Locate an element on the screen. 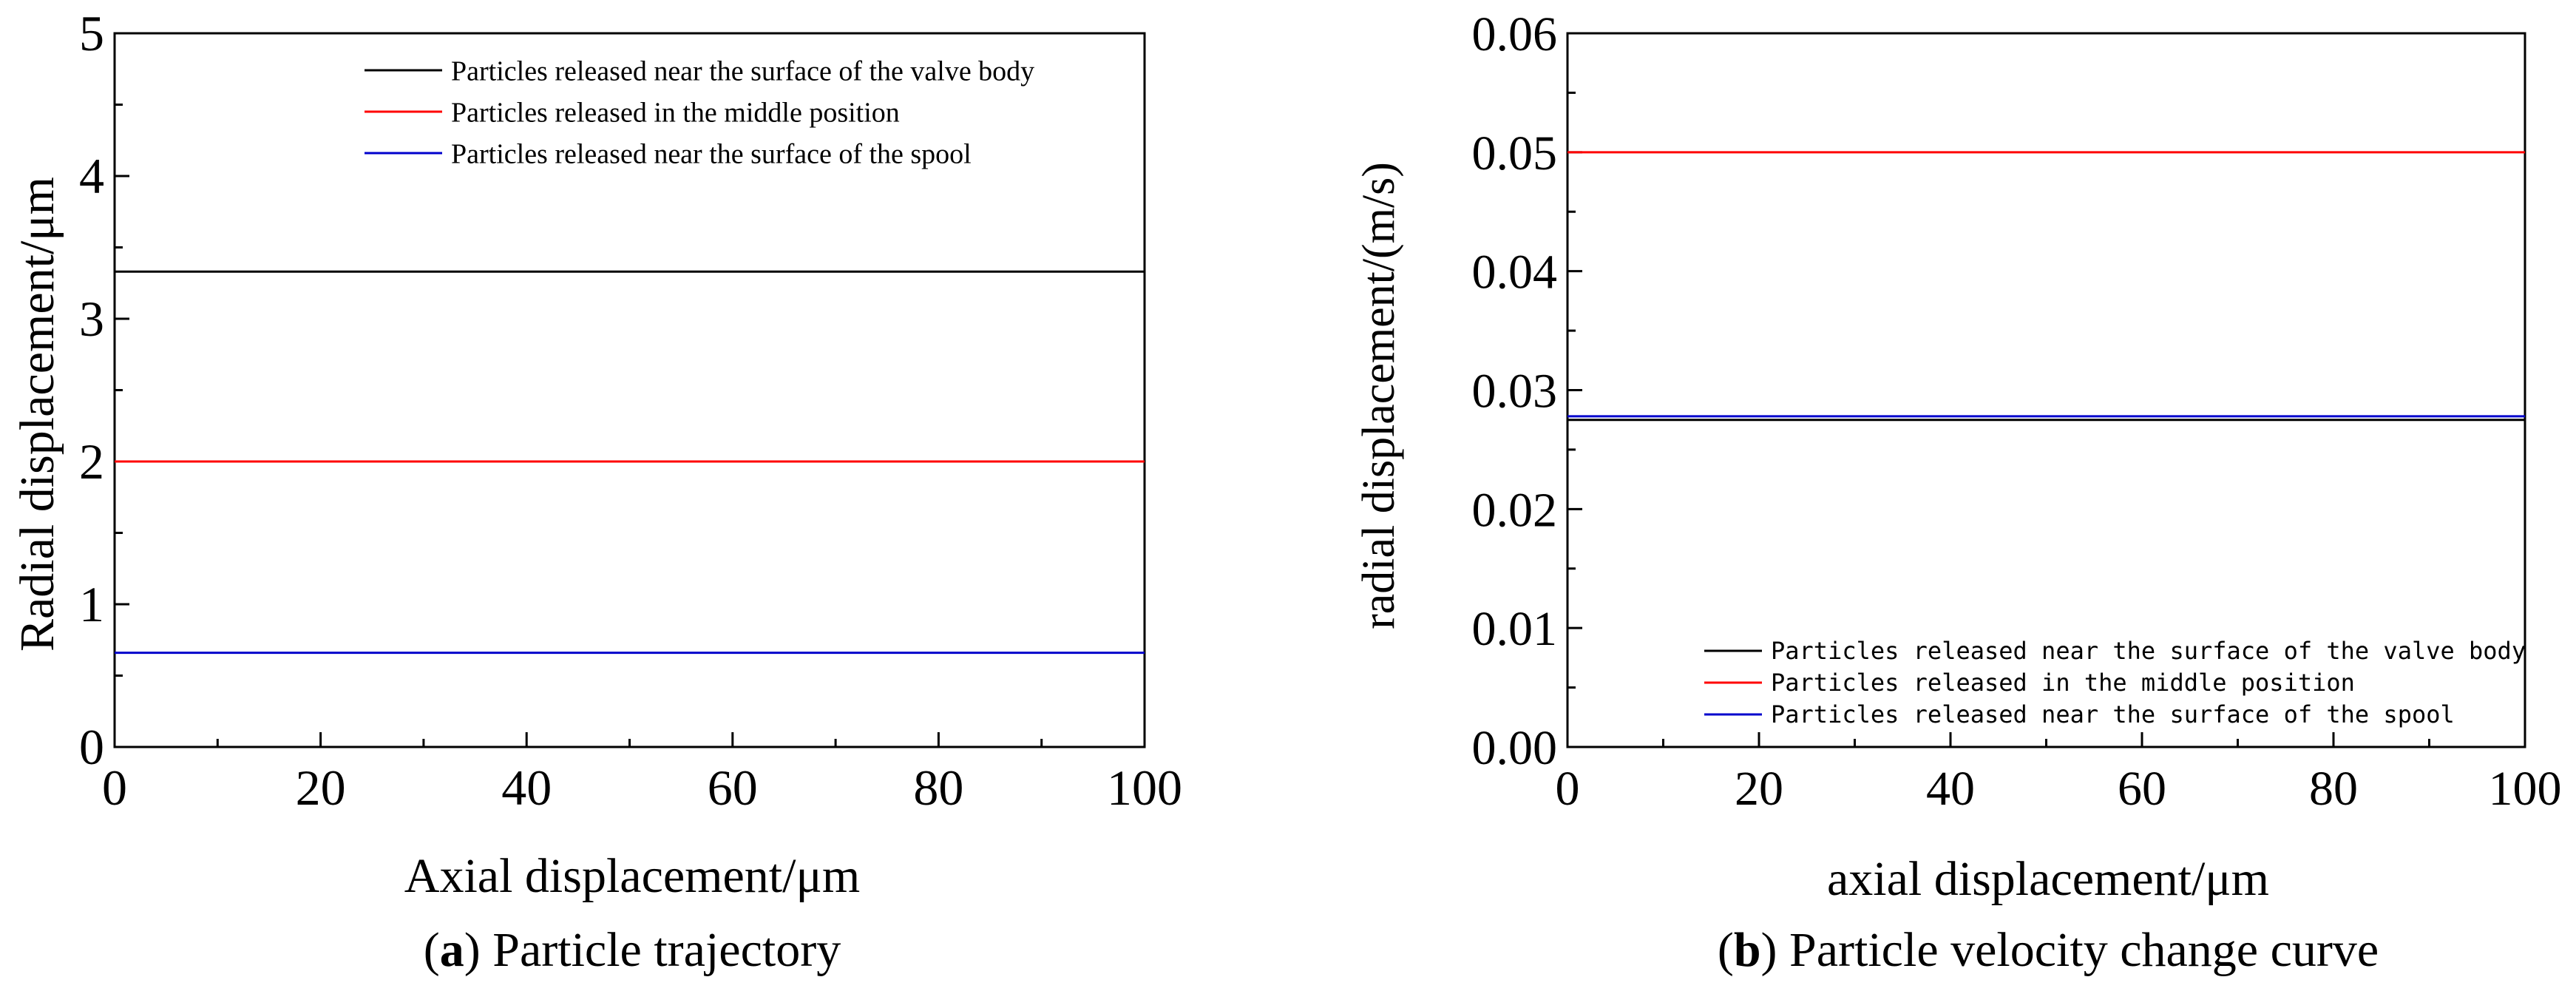 The width and height of the screenshot is (2576, 994). panel-a-caption: (a) Particle trajectory is located at coordinates (632, 950).